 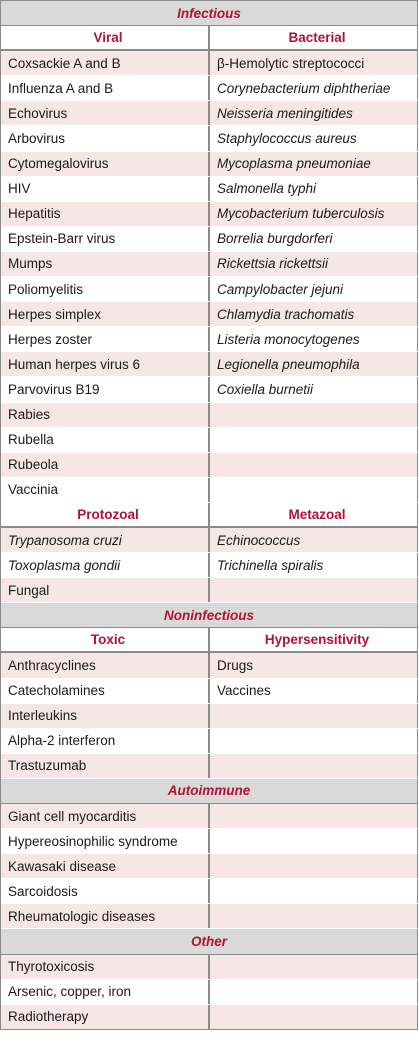 I want to click on table-row: Rubeola, so click(x=209, y=465).